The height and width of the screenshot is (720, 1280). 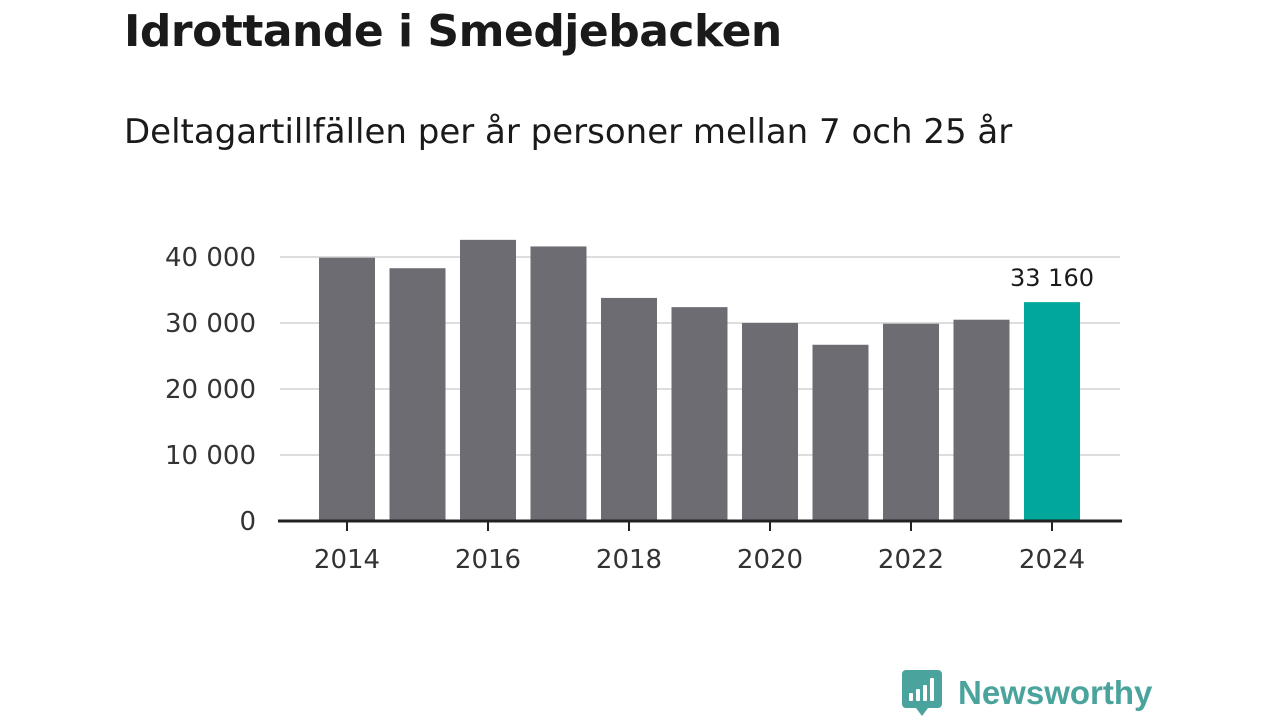 What do you see at coordinates (210, 324) in the screenshot?
I see `y-tick-label: 30 000` at bounding box center [210, 324].